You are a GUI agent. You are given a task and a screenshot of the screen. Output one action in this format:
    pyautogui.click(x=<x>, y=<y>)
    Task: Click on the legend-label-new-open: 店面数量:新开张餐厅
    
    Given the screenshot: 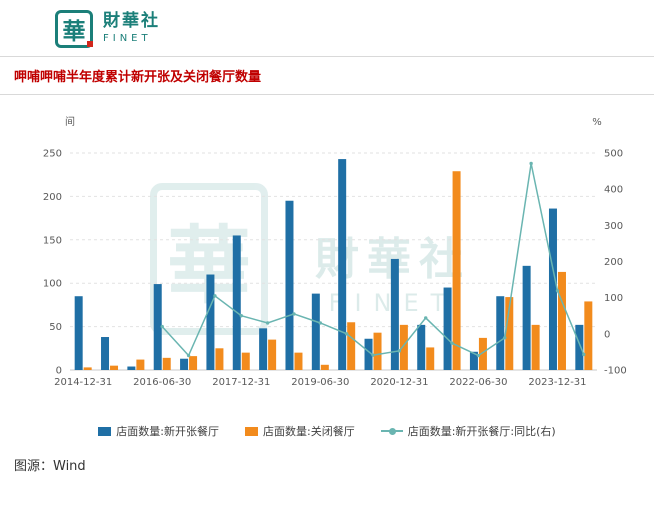 What is the action you would take?
    pyautogui.click(x=167, y=431)
    